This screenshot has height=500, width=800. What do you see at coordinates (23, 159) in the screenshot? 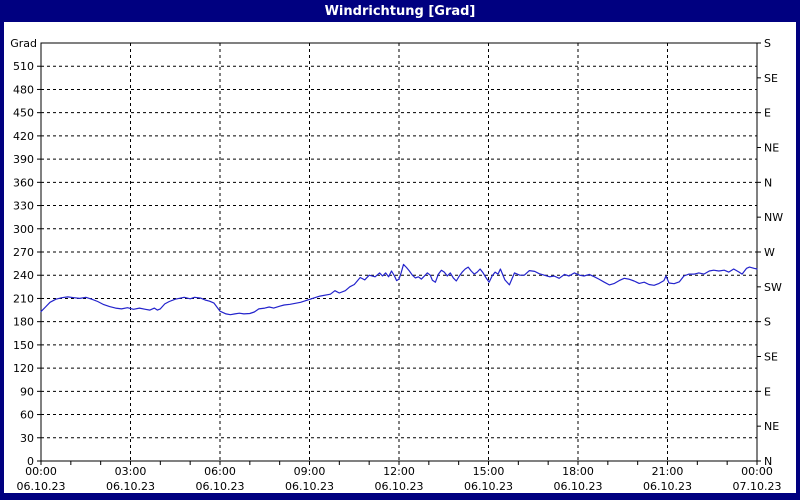
I see `y-left-tick-label: 390` at bounding box center [23, 159].